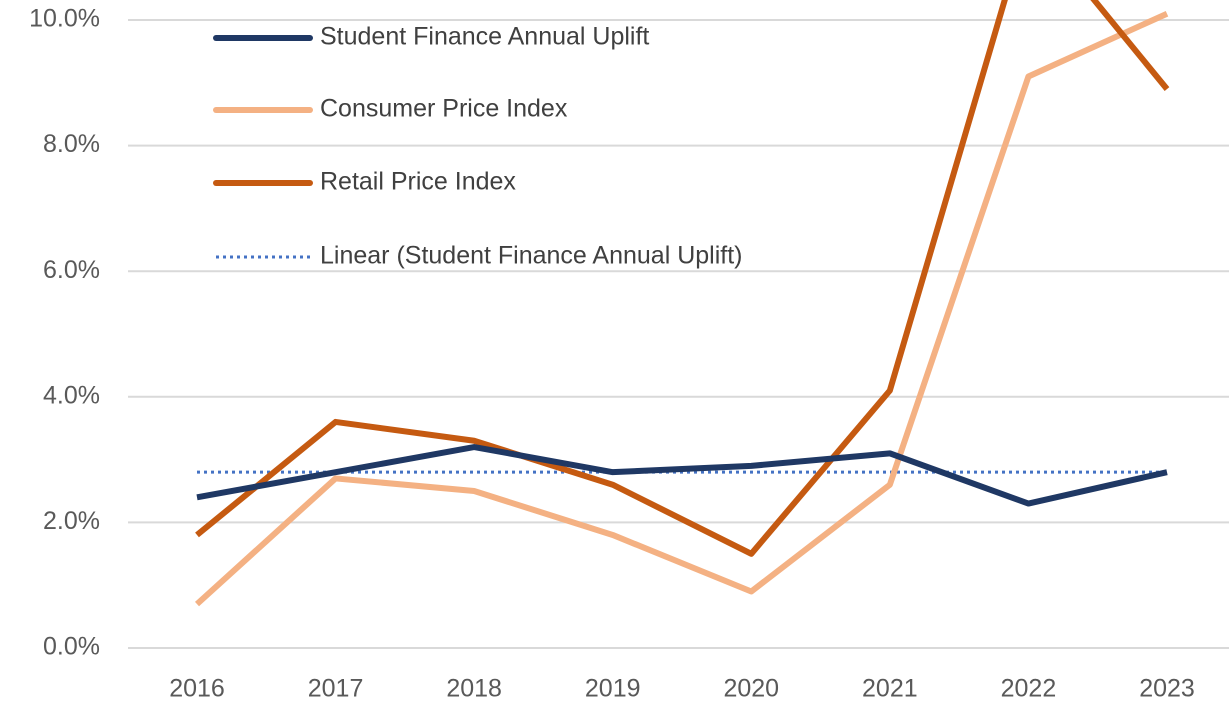 The image size is (1229, 703). Describe the element at coordinates (613, 689) in the screenshot. I see `x-tick-label: 2019` at that location.